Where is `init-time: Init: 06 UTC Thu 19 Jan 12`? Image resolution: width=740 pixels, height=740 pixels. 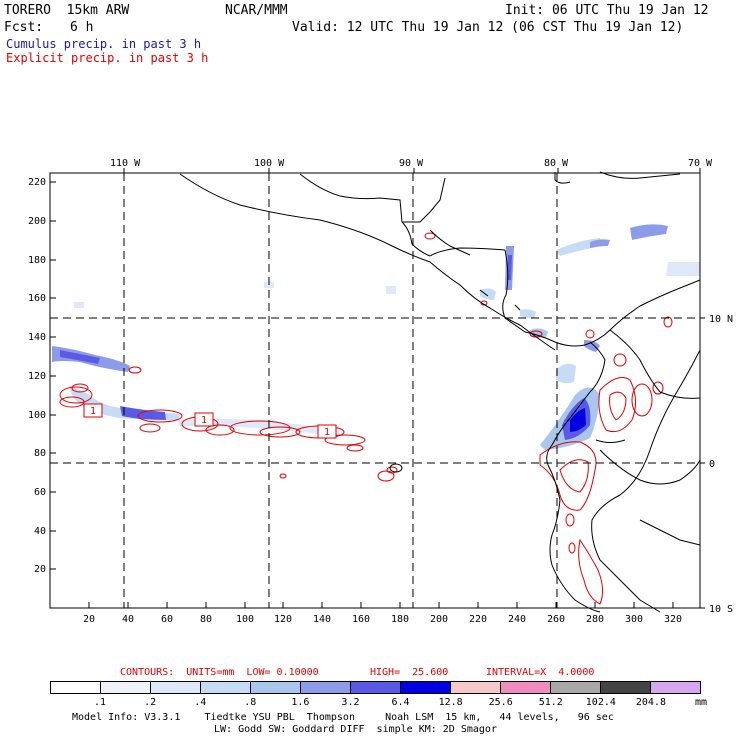
init-time: Init: 06 UTC Thu 19 Jan 12 is located at coordinates (607, 10).